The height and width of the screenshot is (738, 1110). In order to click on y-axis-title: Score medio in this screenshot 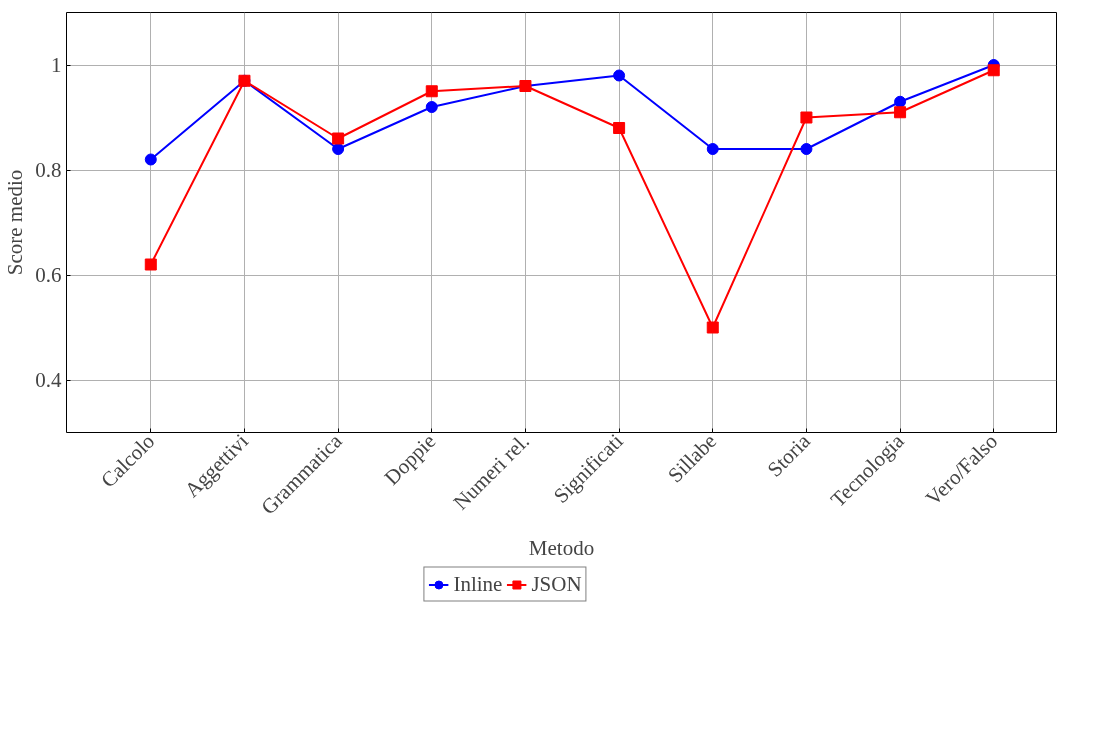, I will do `click(15, 222)`.